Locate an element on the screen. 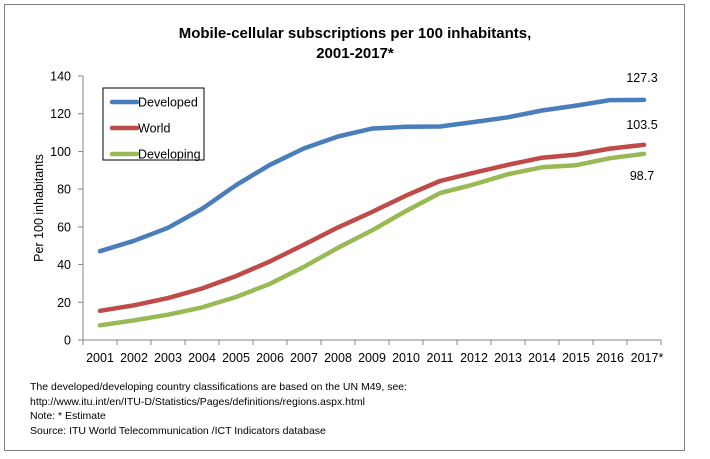  x-tick-label: 2002 is located at coordinates (134, 358).